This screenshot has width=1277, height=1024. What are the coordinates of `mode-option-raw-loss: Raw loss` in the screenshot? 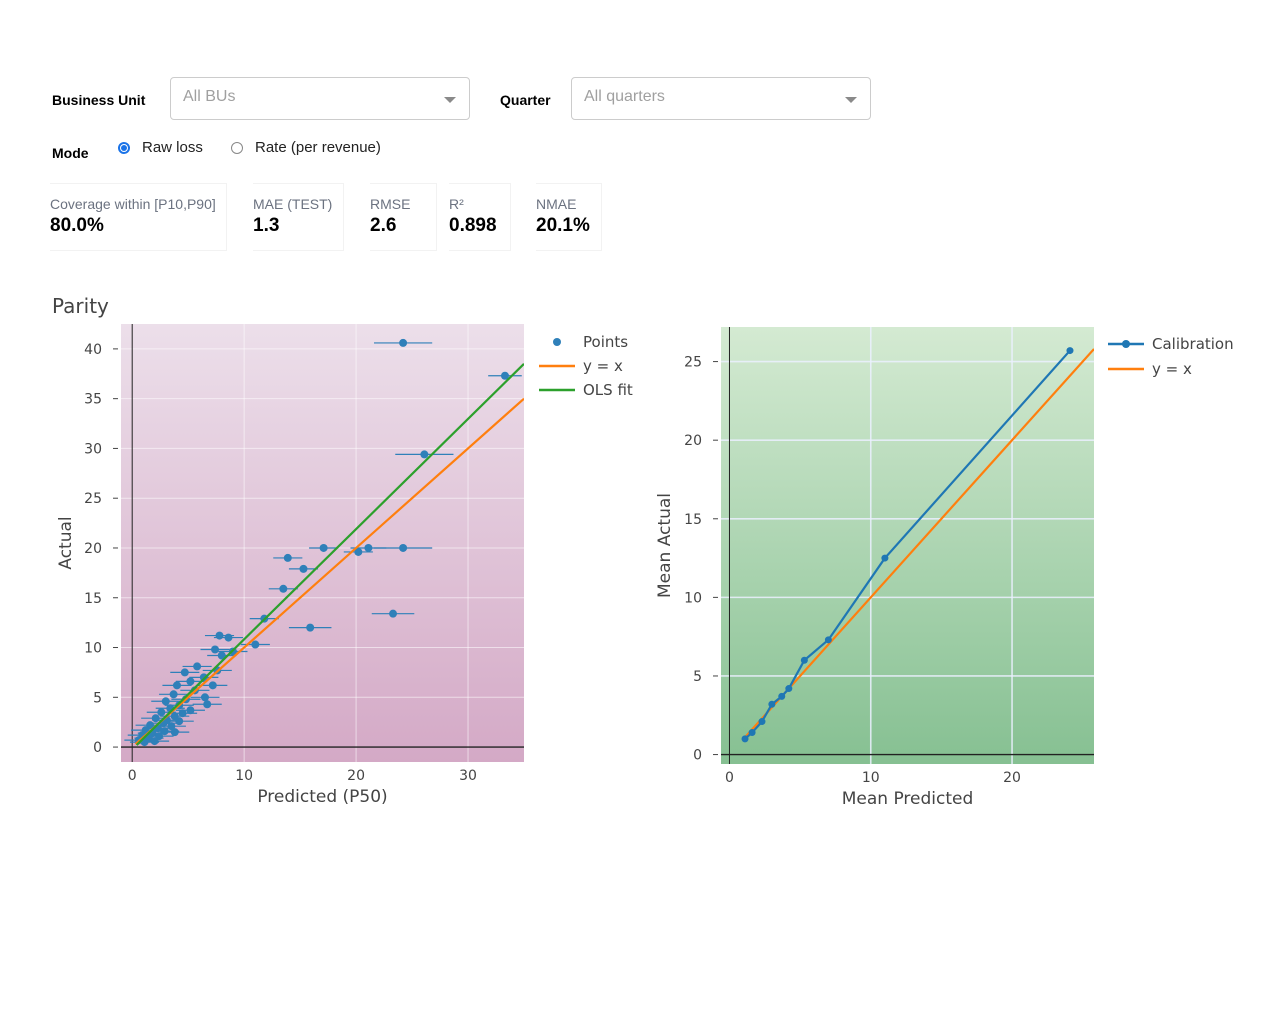 It's located at (160, 147).